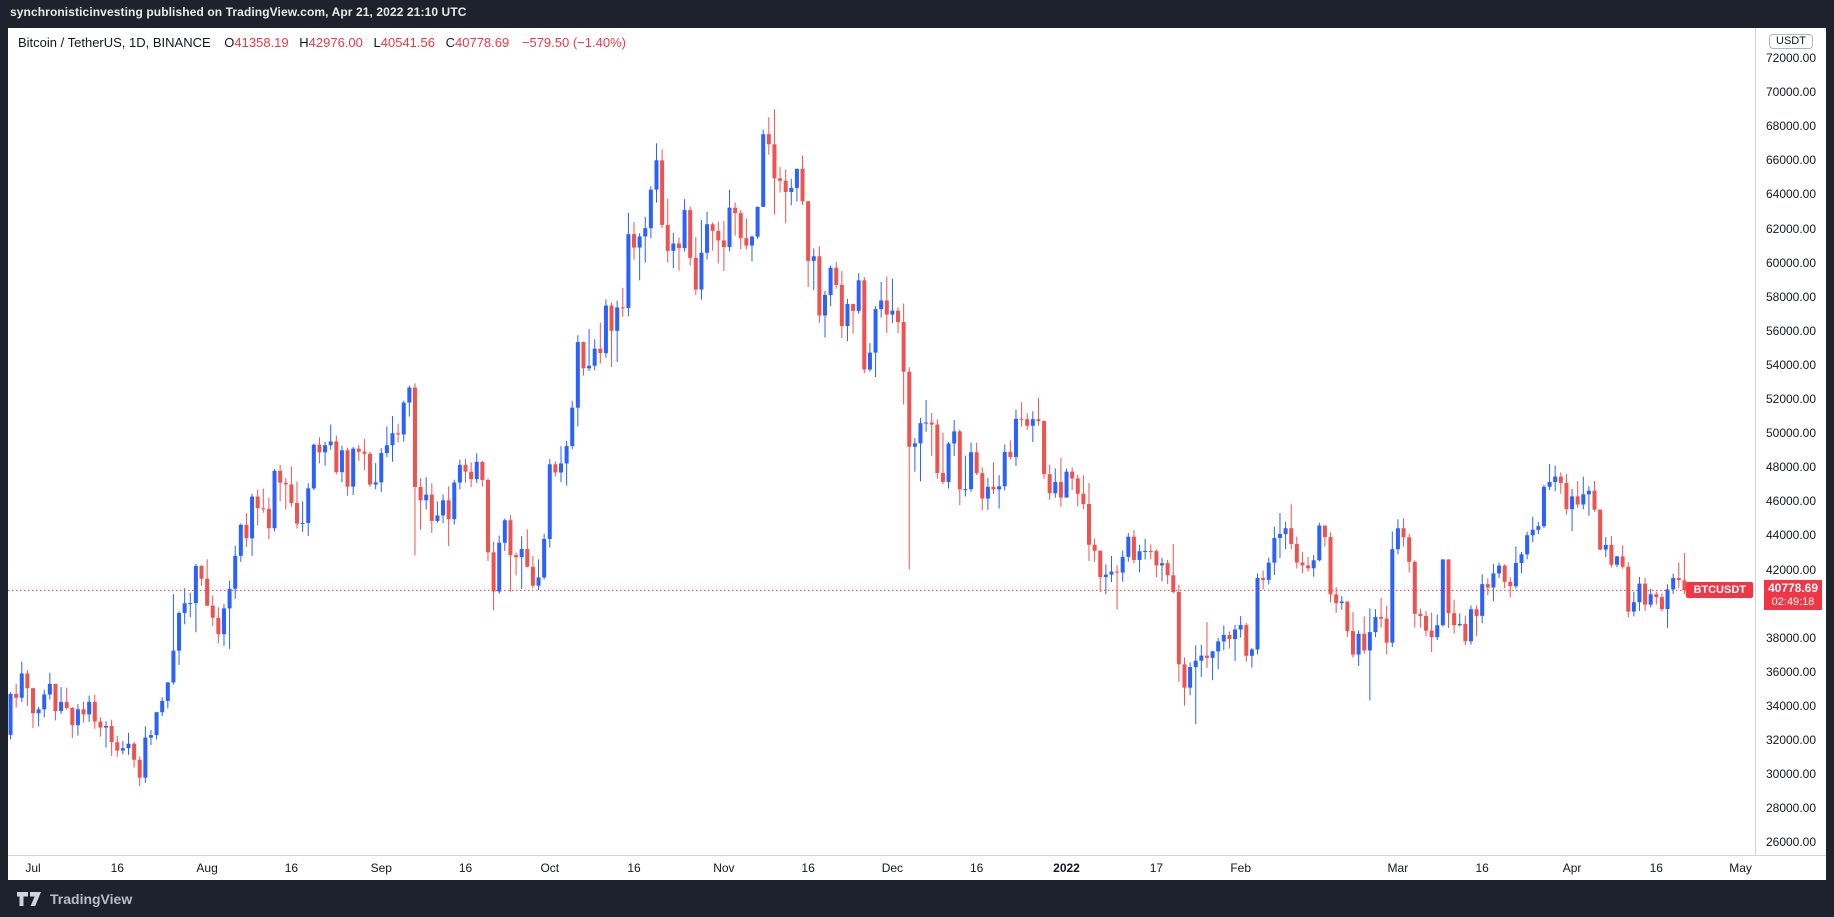  Describe the element at coordinates (1791, 774) in the screenshot. I see `price-tick-label: 30000.00` at that location.